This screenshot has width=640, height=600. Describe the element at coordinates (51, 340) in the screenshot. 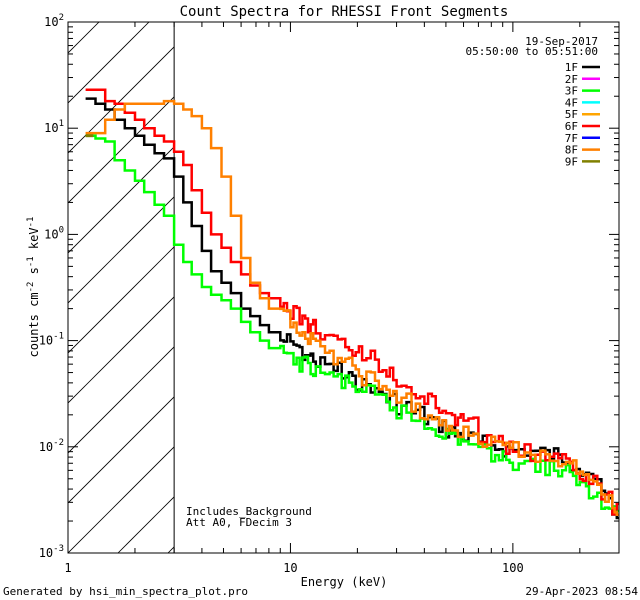

I see `y-tick-label: 10⁻¹` at that location.